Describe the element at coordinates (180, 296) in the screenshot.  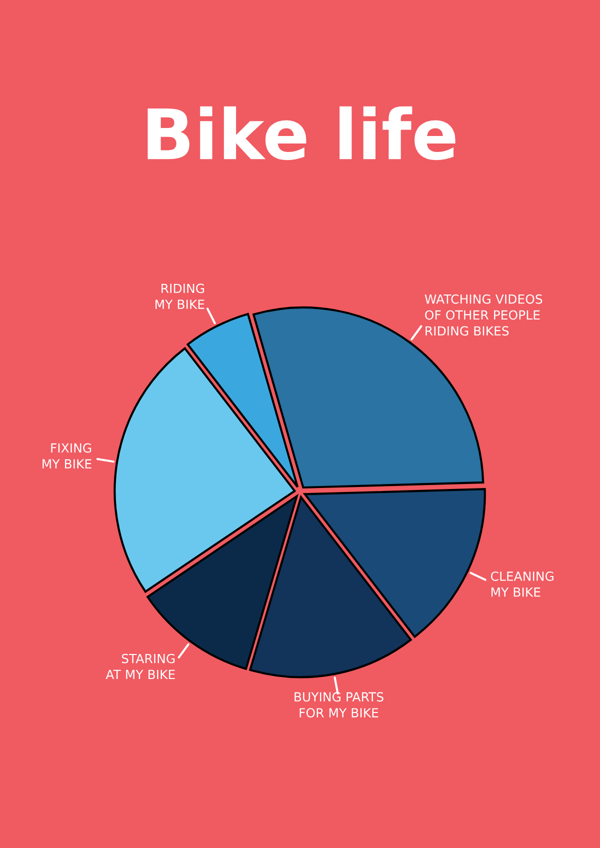
I see `slice-label: RIDING MY BIKE` at that location.